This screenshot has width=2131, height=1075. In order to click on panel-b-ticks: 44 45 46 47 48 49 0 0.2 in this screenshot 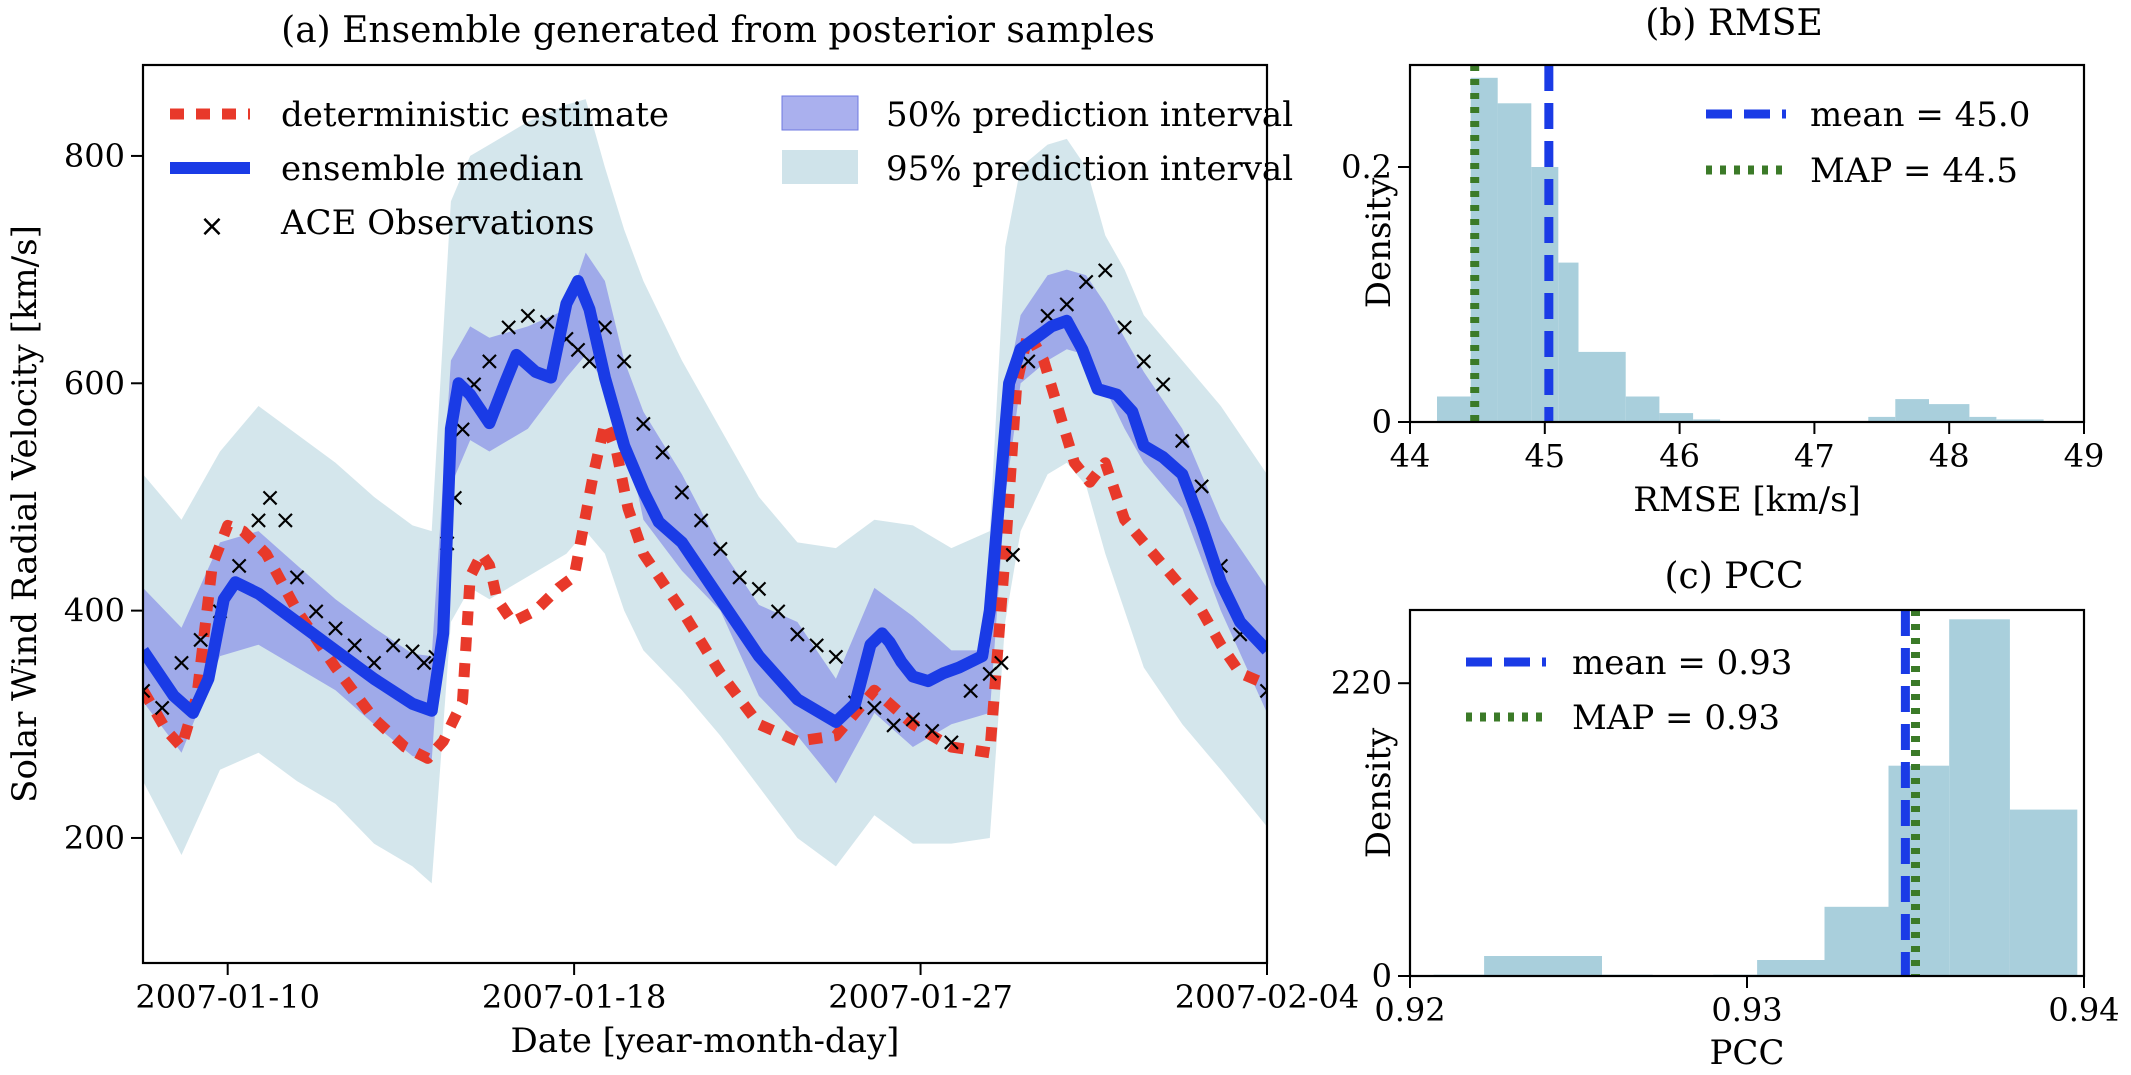, I will do `click(1722, 311)`.